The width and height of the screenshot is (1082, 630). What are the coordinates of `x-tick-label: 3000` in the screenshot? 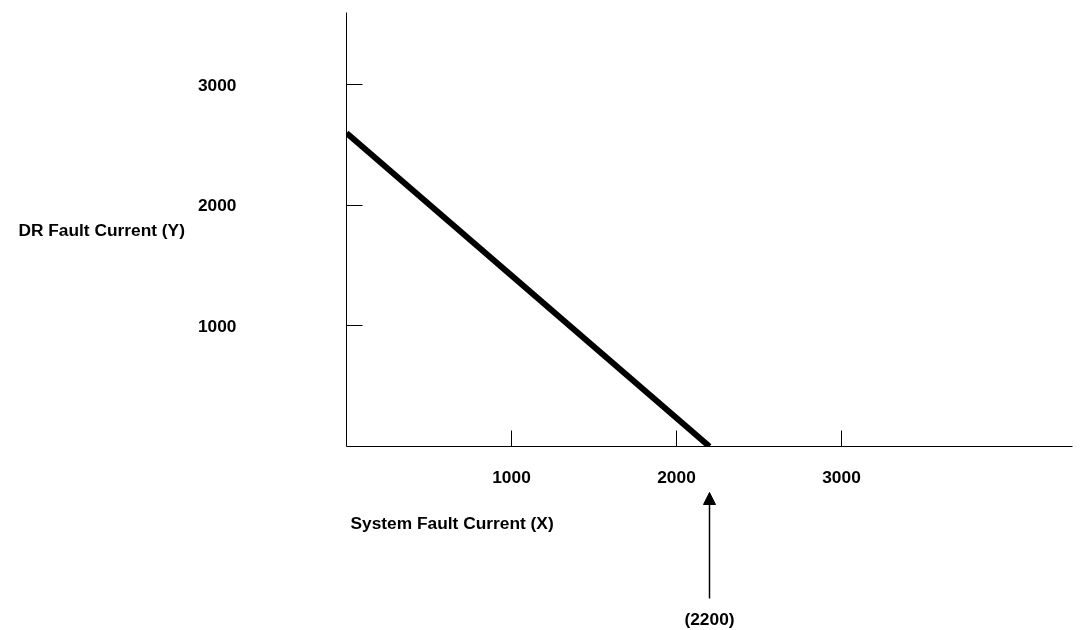 It's located at (841, 476).